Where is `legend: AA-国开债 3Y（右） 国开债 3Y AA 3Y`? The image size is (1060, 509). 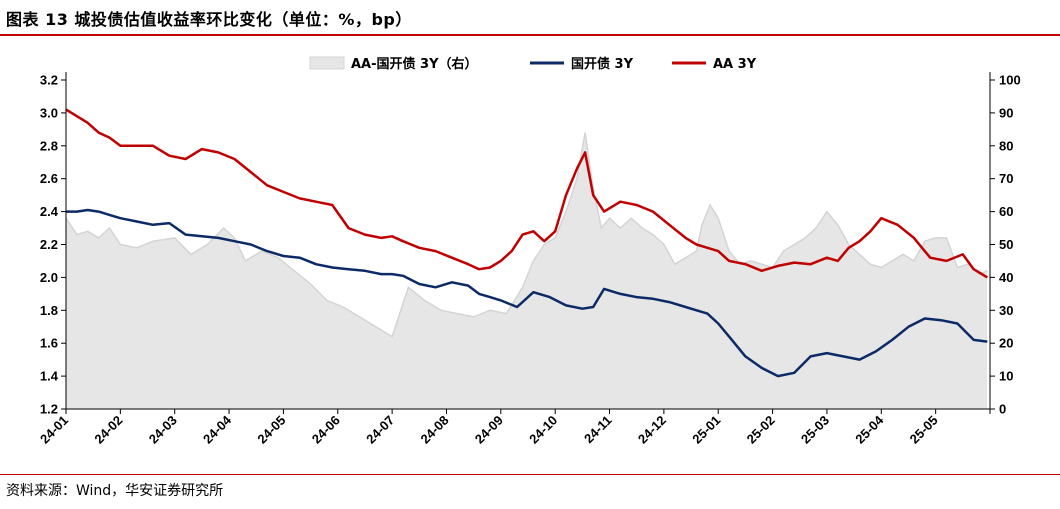
legend: AA-国开债 3Y（右） 国开债 3Y AA 3Y is located at coordinates (533, 64).